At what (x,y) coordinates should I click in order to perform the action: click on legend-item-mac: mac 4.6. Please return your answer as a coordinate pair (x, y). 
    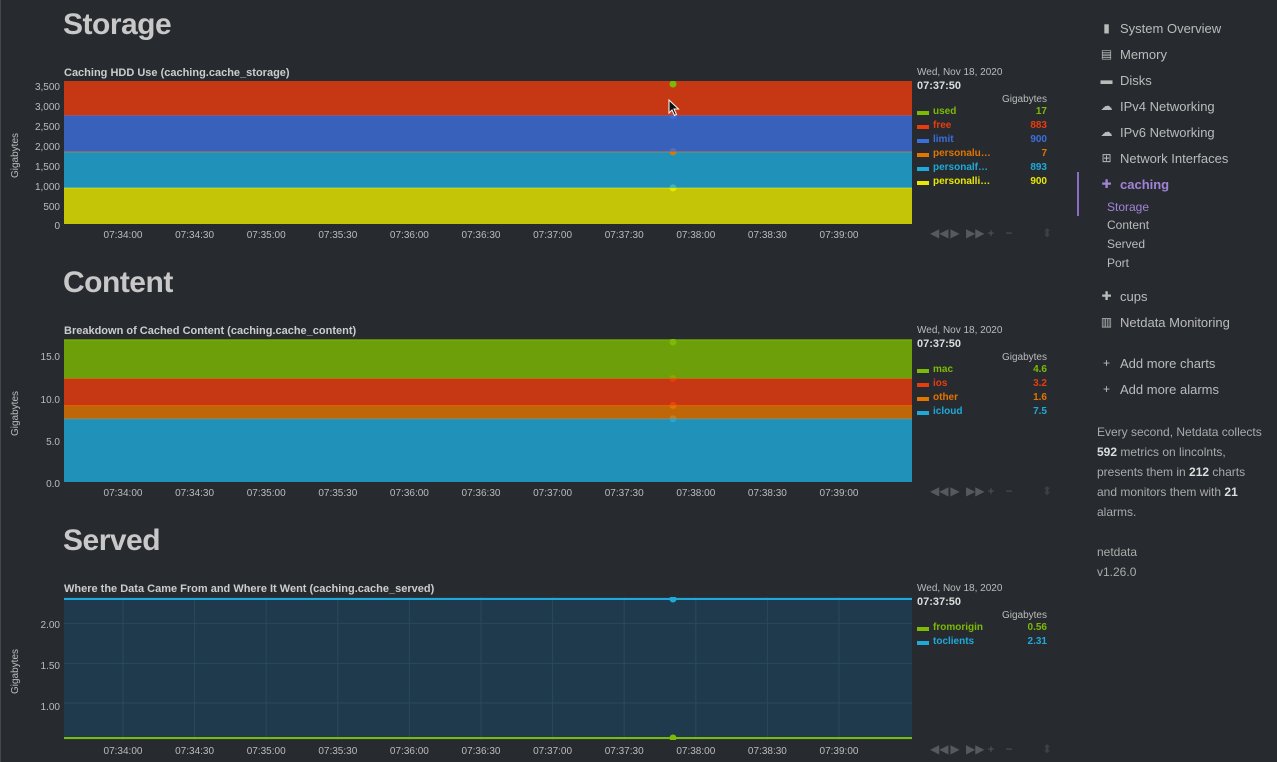
    Looking at the image, I should click on (984, 370).